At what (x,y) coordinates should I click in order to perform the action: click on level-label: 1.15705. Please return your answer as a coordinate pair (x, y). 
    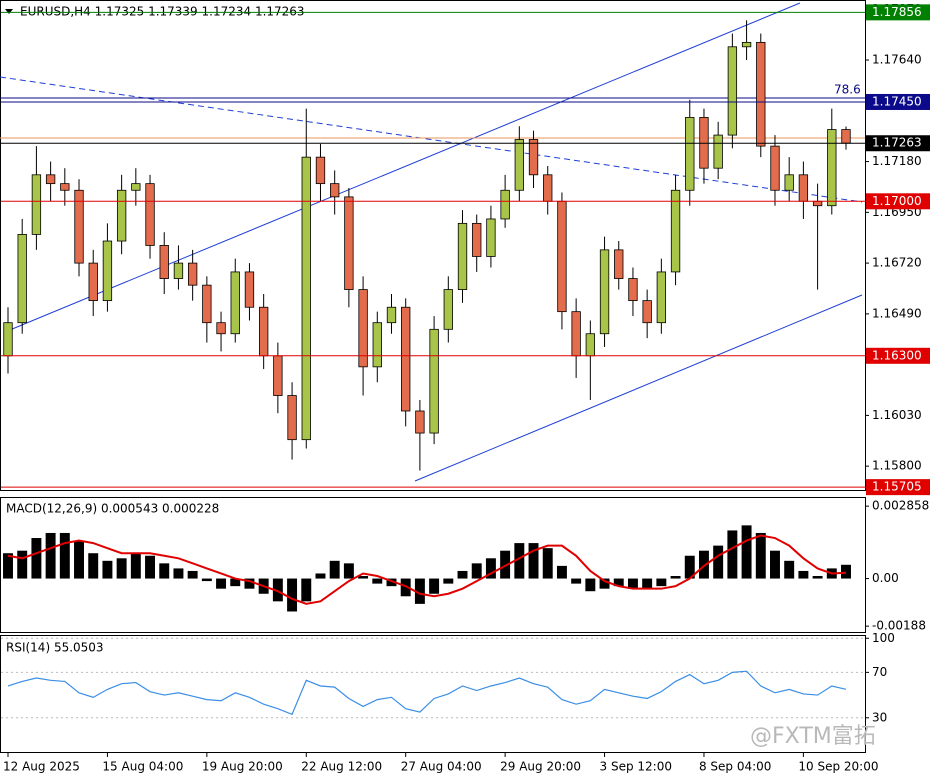
    Looking at the image, I should click on (897, 487).